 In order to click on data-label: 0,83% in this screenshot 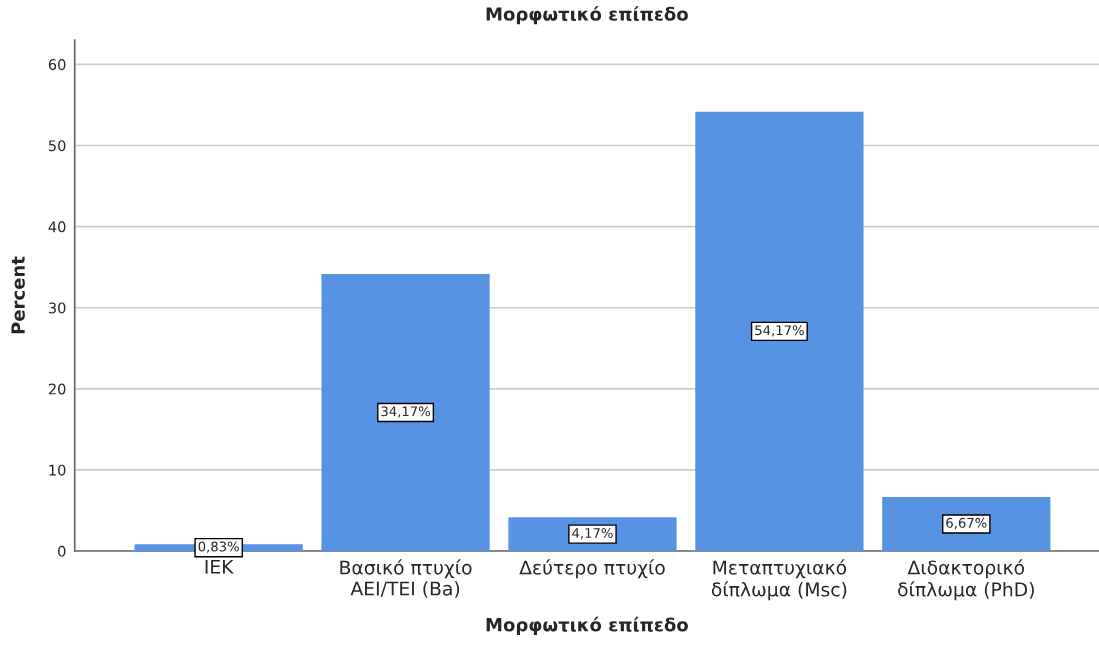, I will do `click(218, 547)`.